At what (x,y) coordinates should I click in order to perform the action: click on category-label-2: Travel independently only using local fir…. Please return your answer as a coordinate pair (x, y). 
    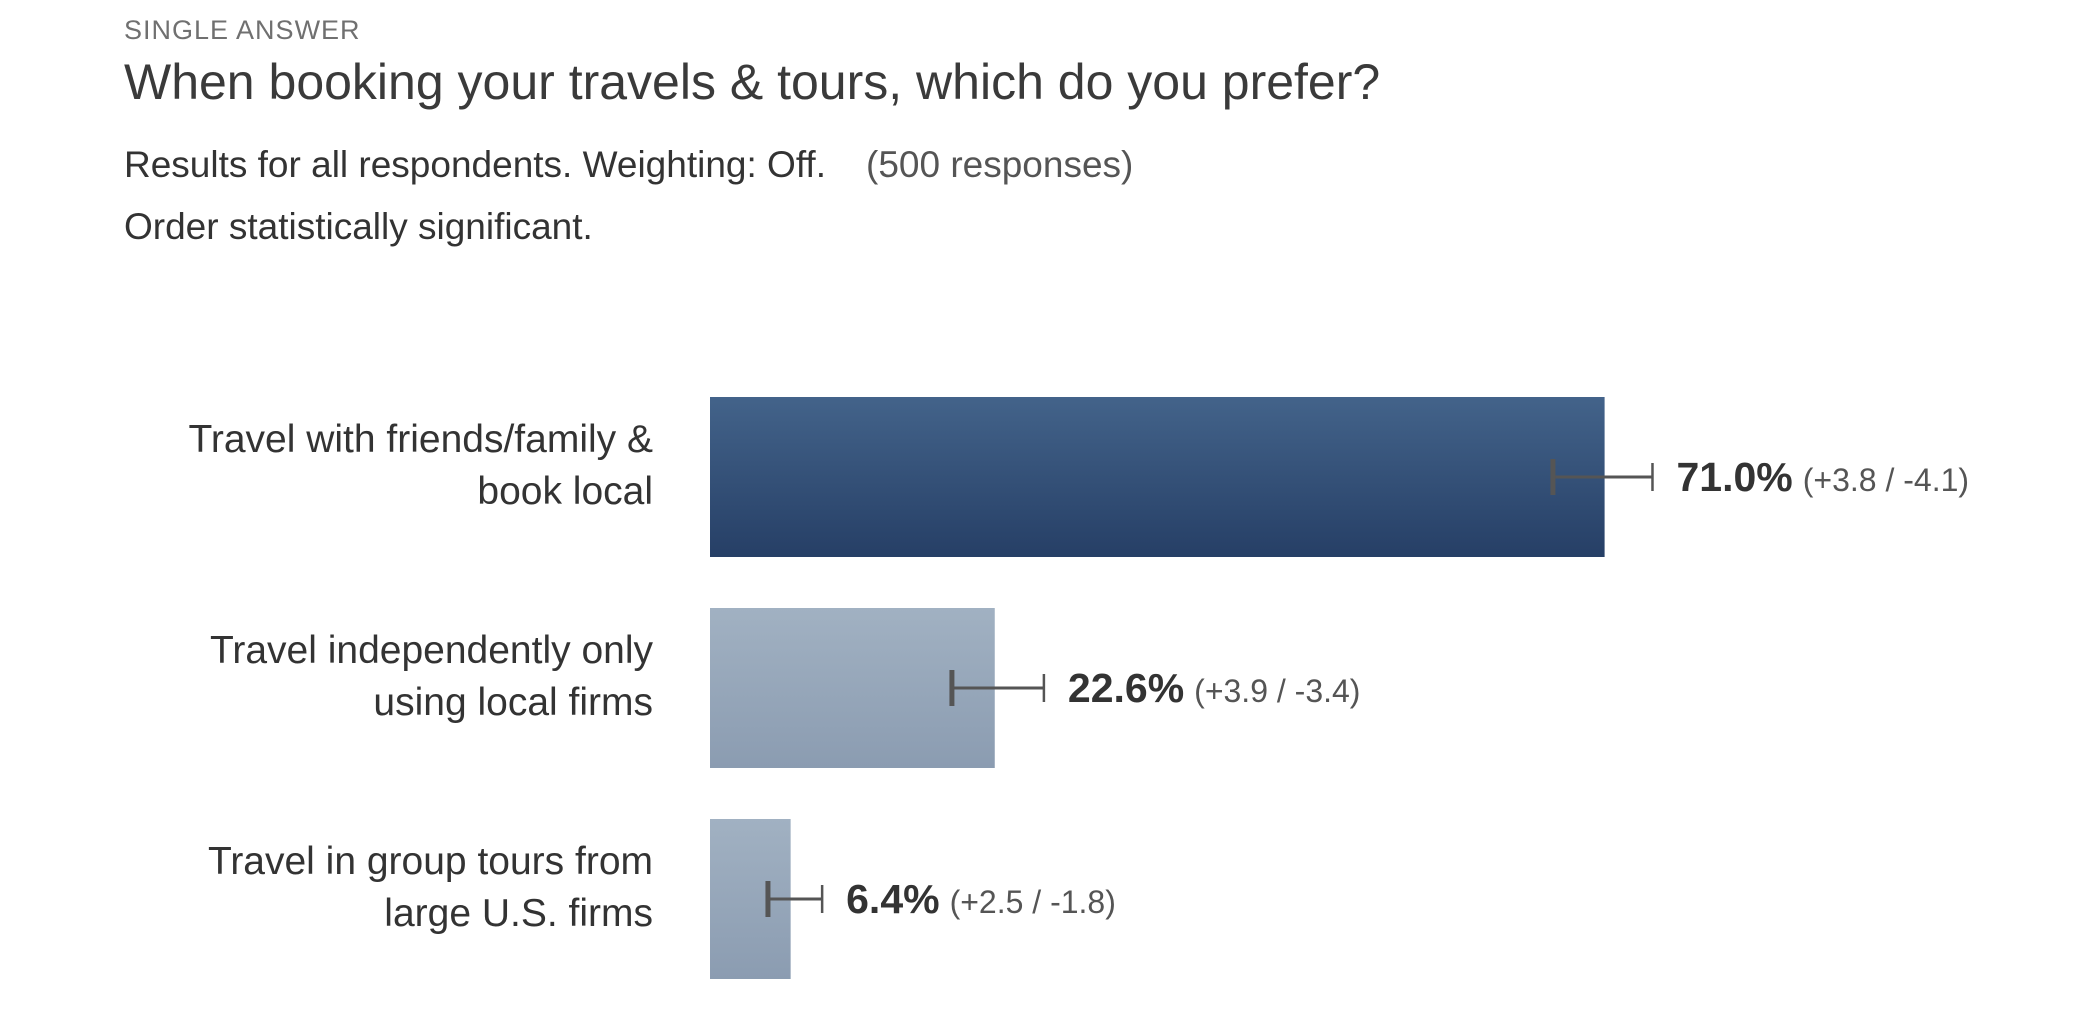
    Looking at the image, I should click on (431, 676).